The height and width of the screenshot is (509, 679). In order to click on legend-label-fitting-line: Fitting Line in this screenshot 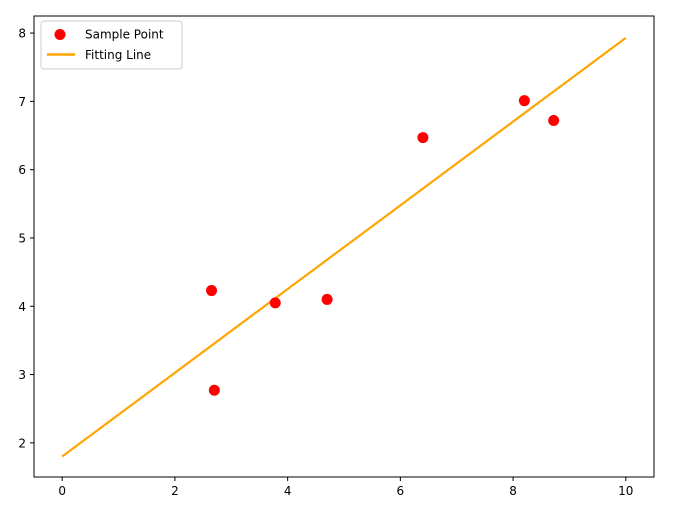, I will do `click(118, 55)`.